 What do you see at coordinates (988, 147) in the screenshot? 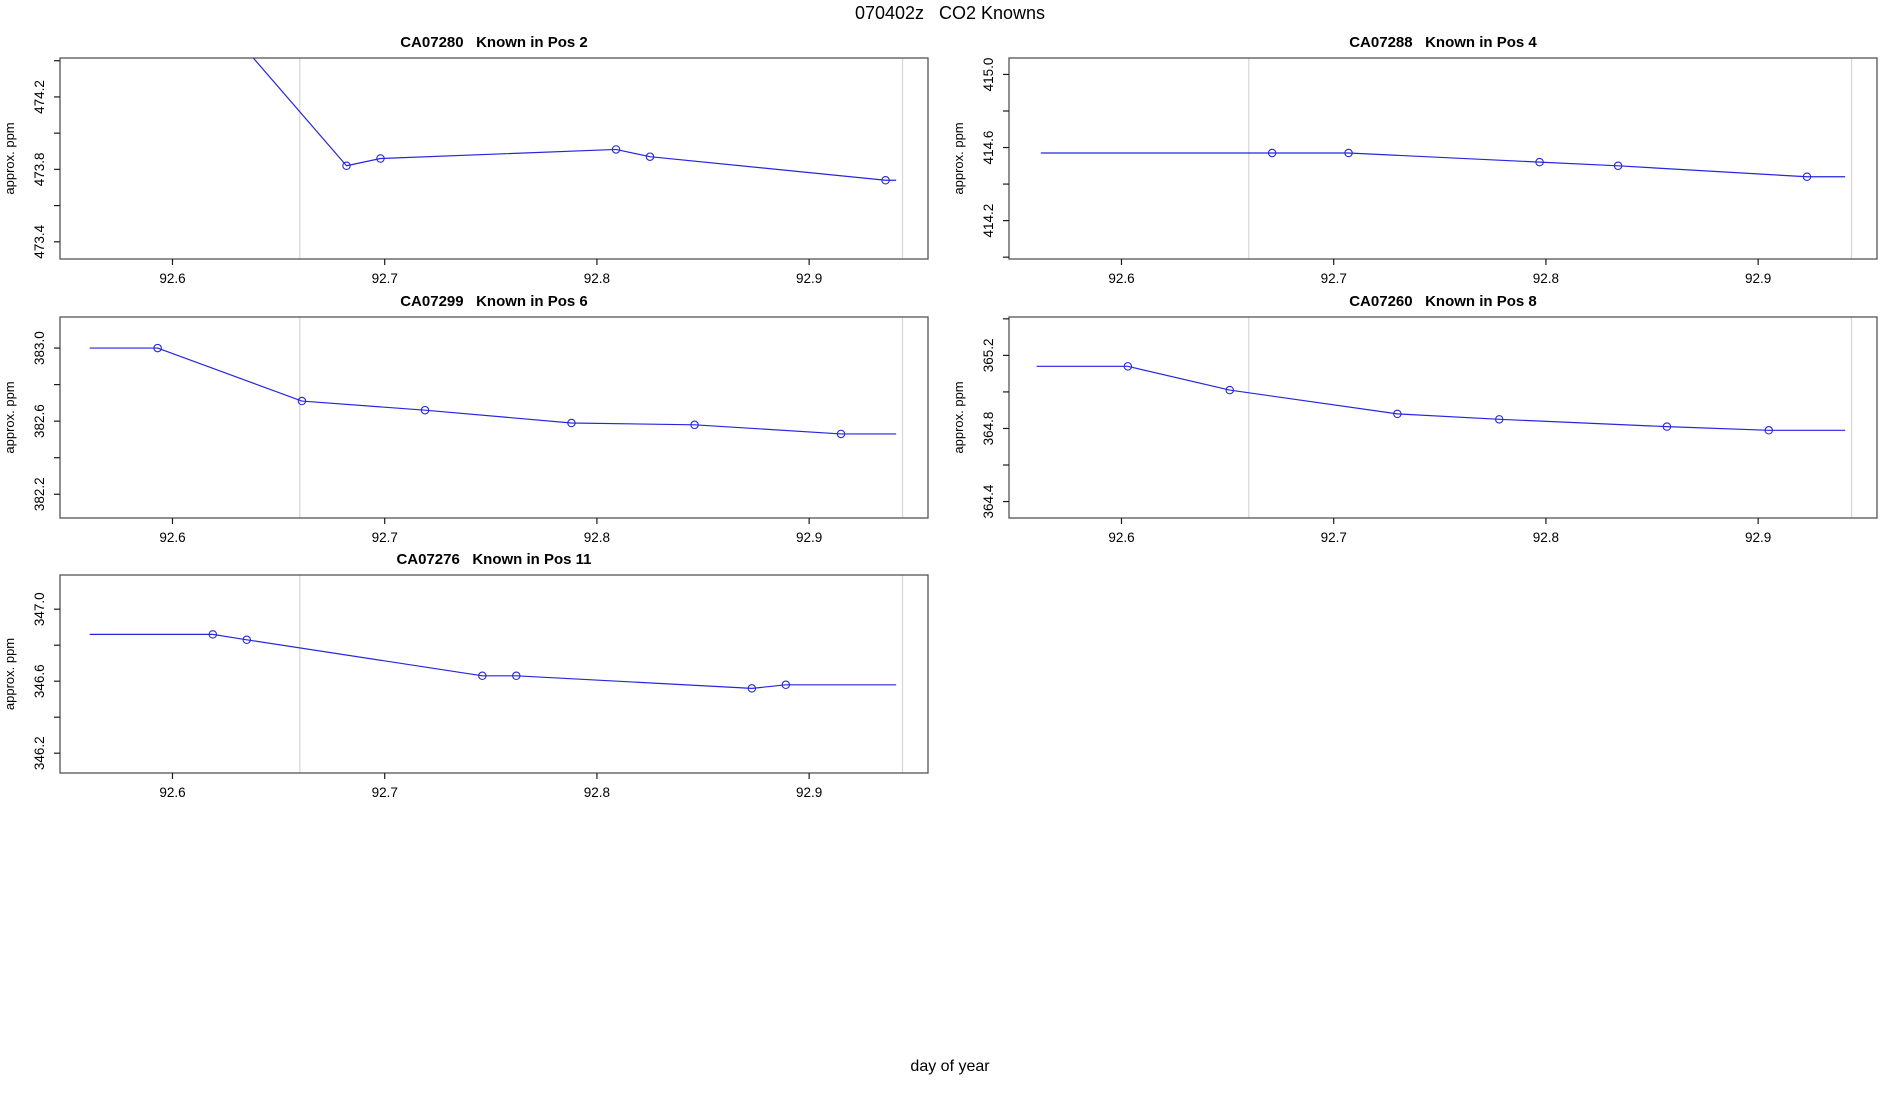
I see `y-tick-label: 414.6` at bounding box center [988, 147].